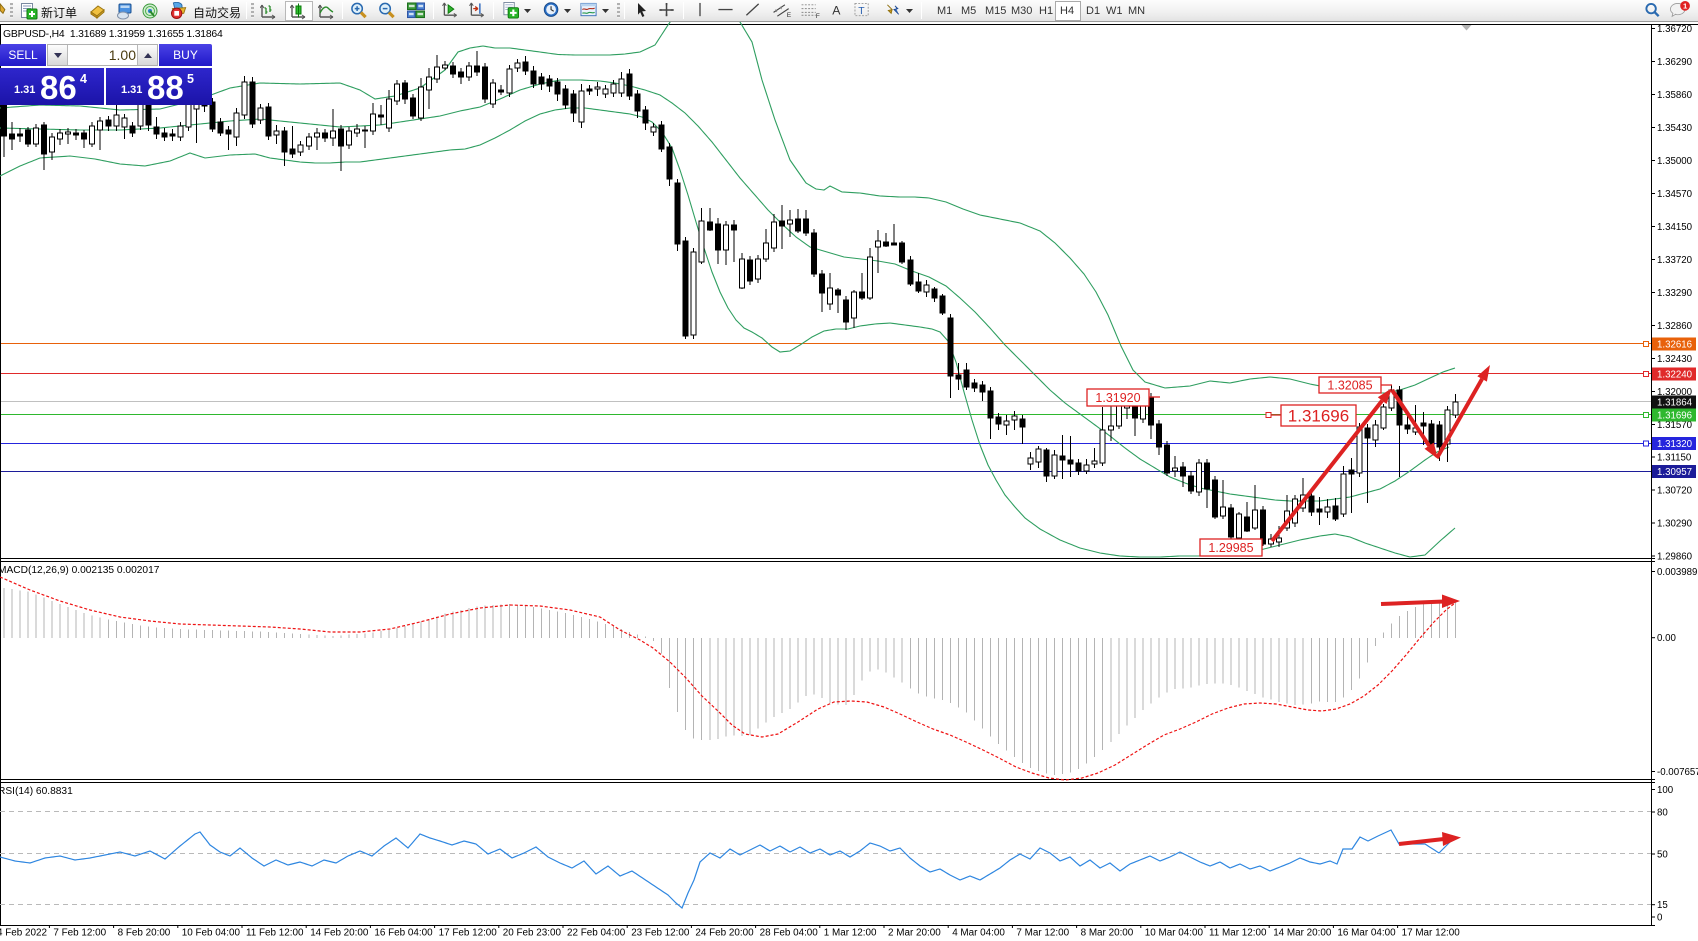 Image resolution: width=1698 pixels, height=941 pixels. What do you see at coordinates (1662, 812) in the screenshot?
I see `svg-text: 80` at bounding box center [1662, 812].